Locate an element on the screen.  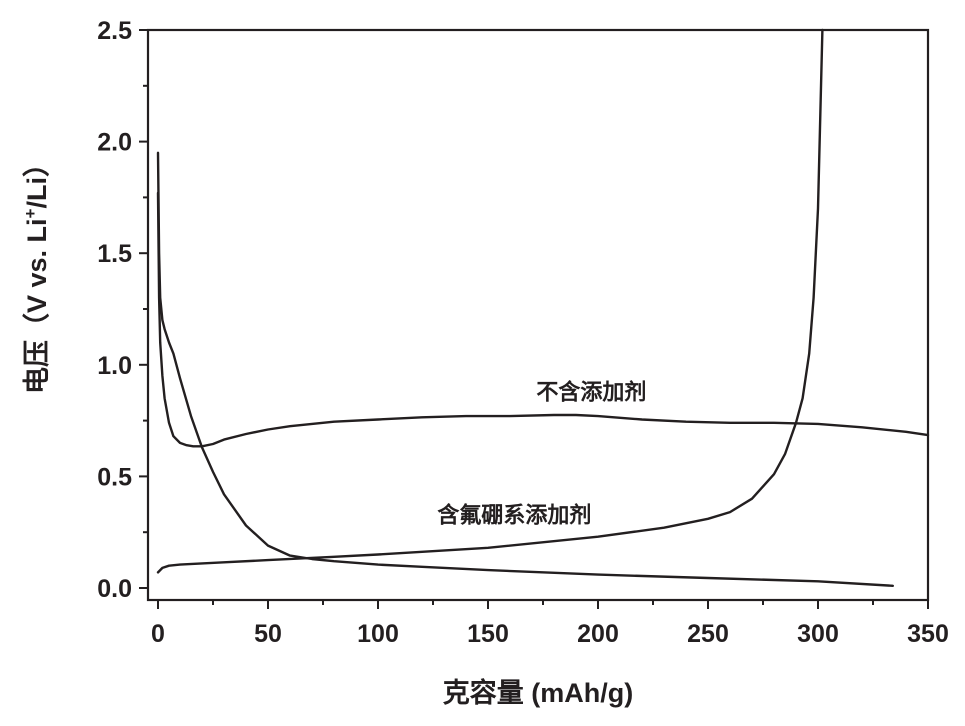
y-axis-title-superscript: + is located at coordinates (30, 213).